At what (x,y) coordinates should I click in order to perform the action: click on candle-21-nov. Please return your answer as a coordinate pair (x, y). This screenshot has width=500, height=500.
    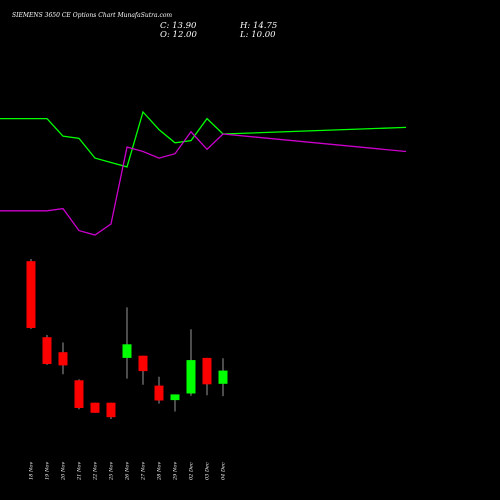
    Looking at the image, I should click on (79, 394).